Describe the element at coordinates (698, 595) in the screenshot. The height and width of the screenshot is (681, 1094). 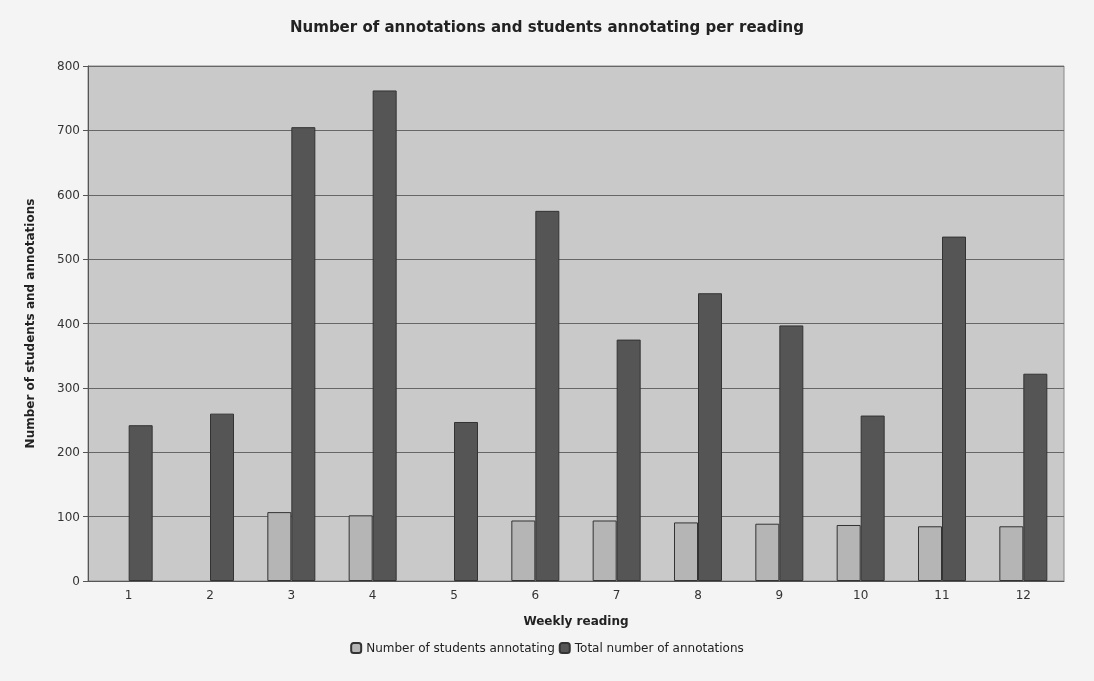
I see `x-tick-label: 8` at that location.